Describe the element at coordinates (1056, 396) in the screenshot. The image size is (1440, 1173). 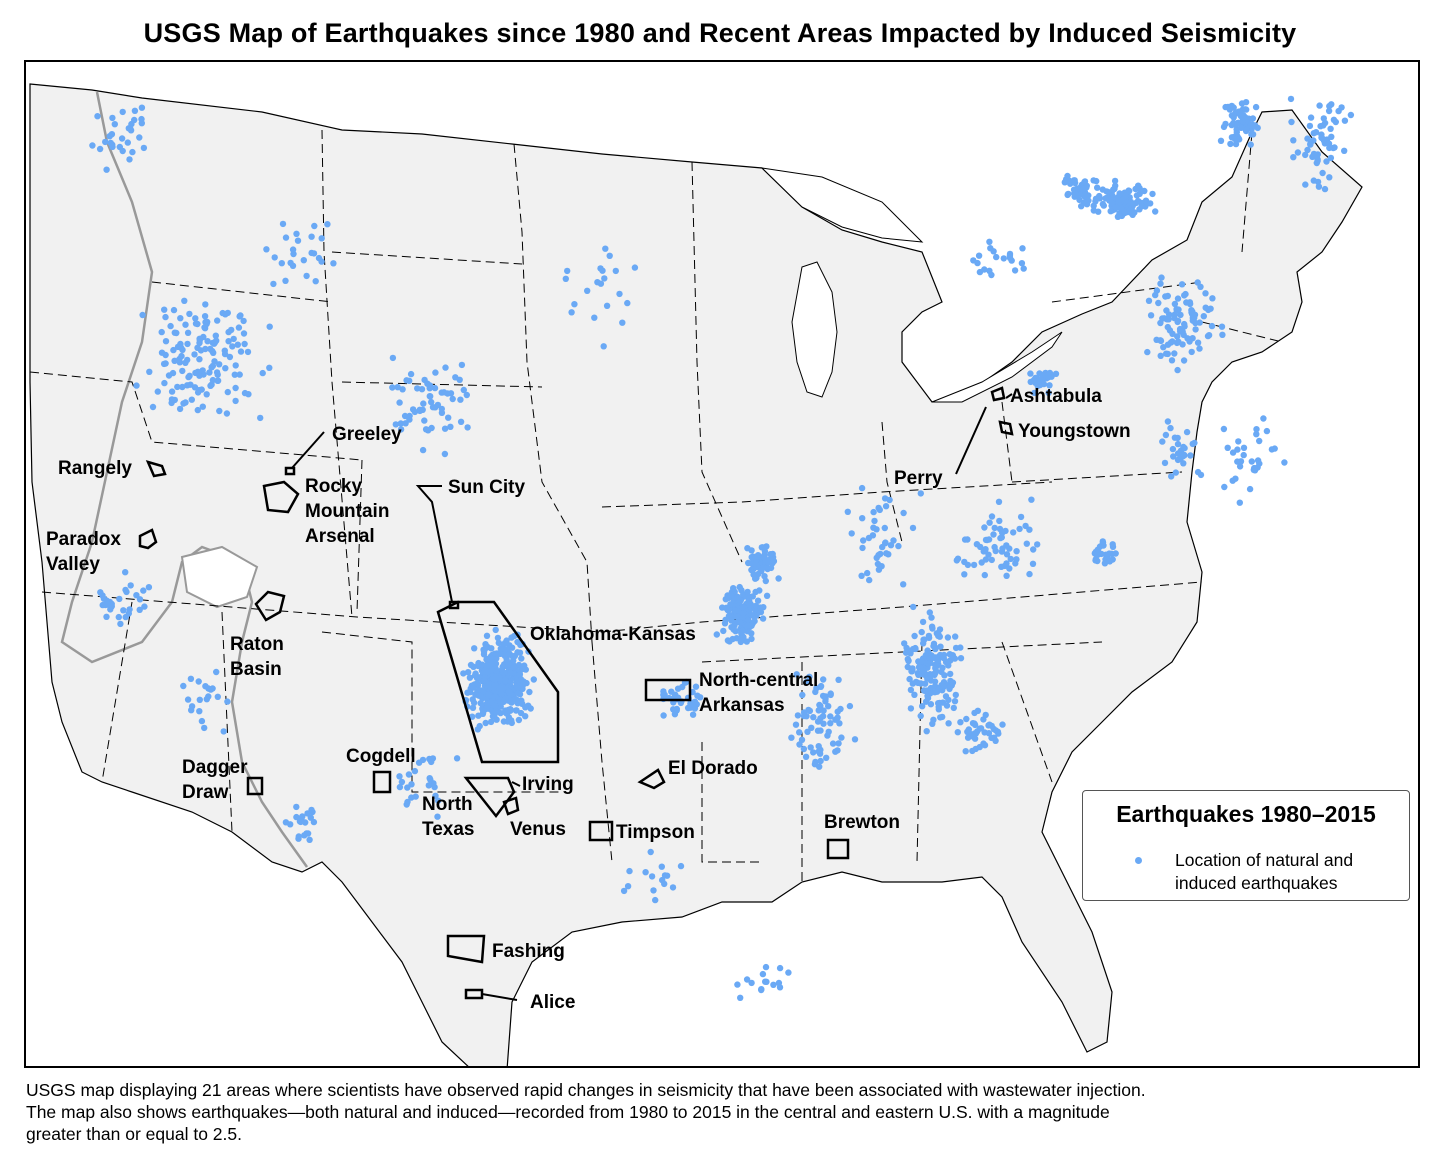
I see `label-ashtabula: Ashtabula` at that location.